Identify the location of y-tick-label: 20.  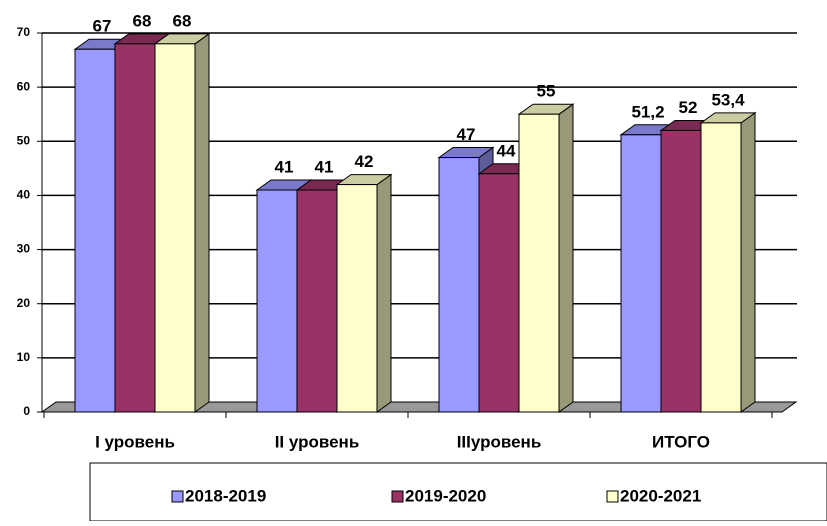
(24, 303).